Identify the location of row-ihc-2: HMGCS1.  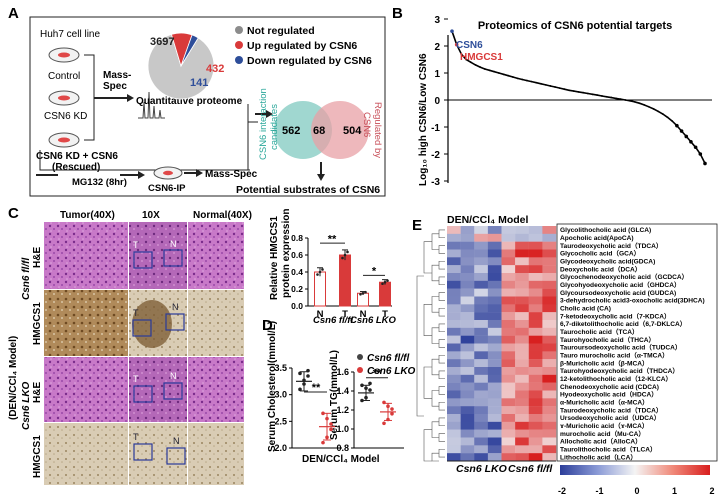
(37, 456).